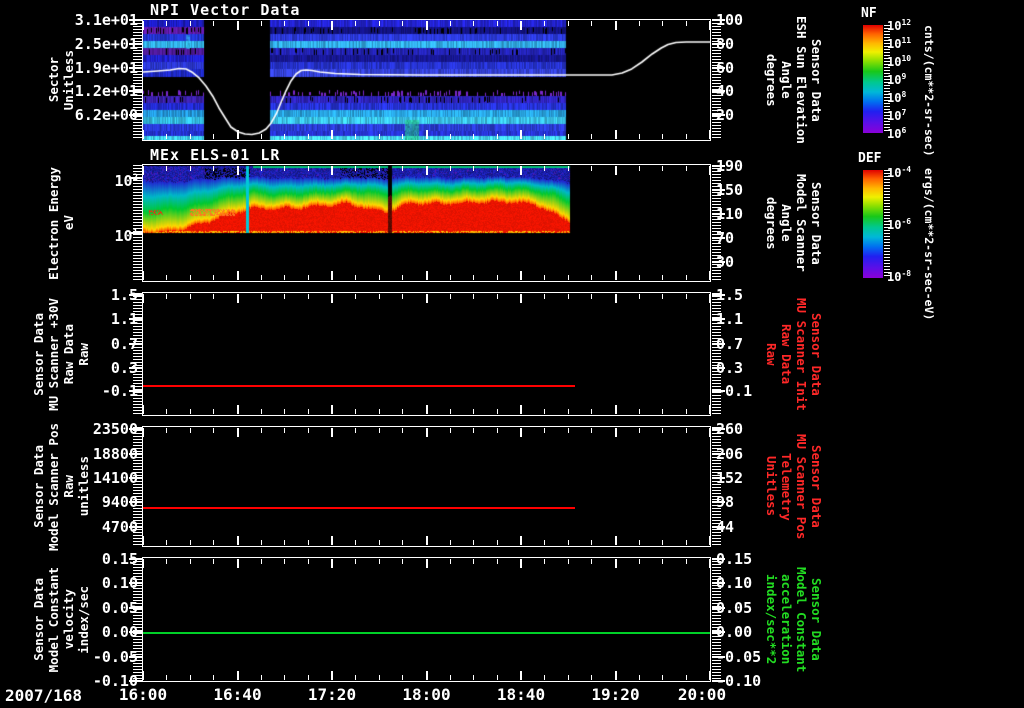  I want to click on y-tick-label: 3.1e+01, so click(106, 20).